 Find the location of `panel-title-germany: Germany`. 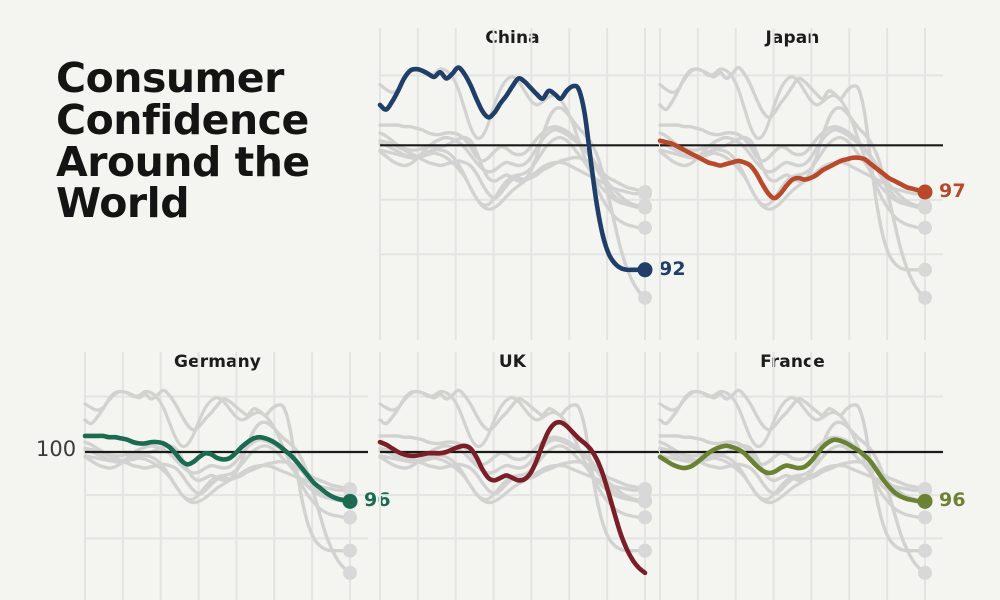

panel-title-germany: Germany is located at coordinates (217, 362).